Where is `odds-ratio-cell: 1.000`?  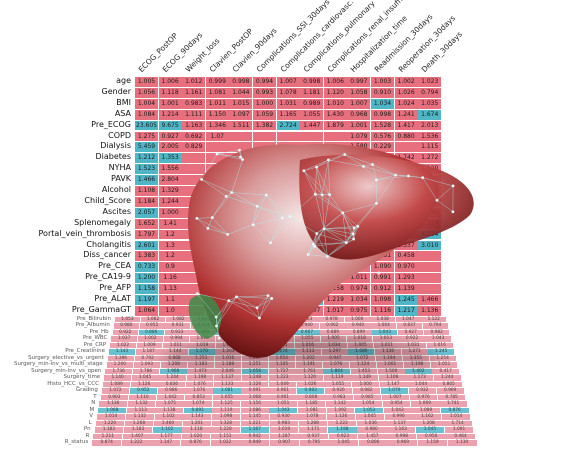
odds-ratio-cell: 1.000 is located at coordinates (264, 103).